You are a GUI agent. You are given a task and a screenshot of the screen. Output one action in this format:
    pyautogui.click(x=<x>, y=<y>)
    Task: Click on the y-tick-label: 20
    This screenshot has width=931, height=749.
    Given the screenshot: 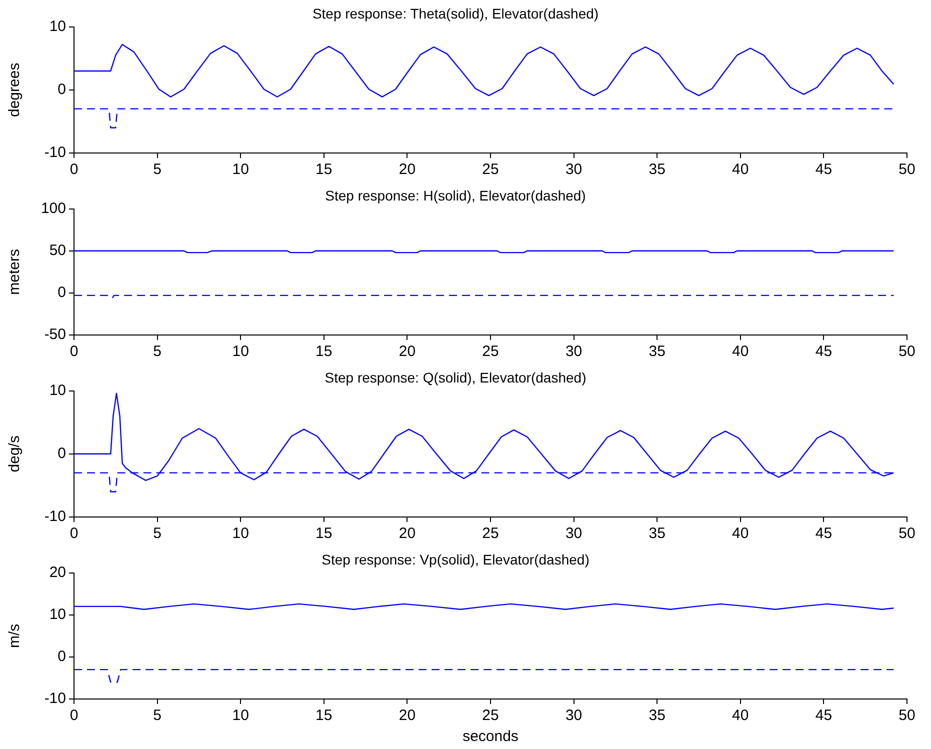 What is the action you would take?
    pyautogui.click(x=57, y=572)
    